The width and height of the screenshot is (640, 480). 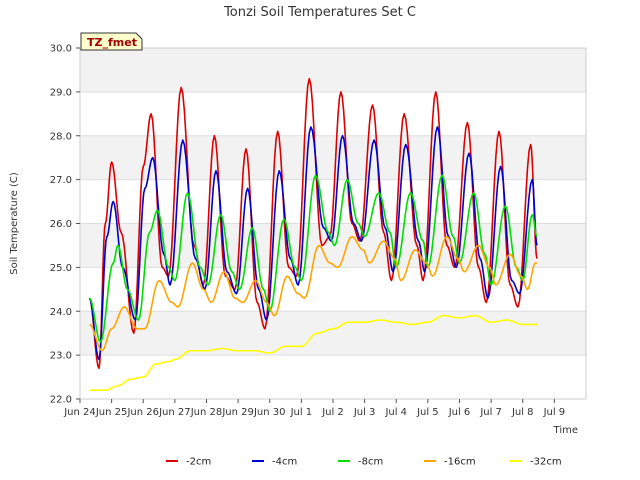 I want to click on x-tick-label: Jun 25, so click(x=111, y=412).